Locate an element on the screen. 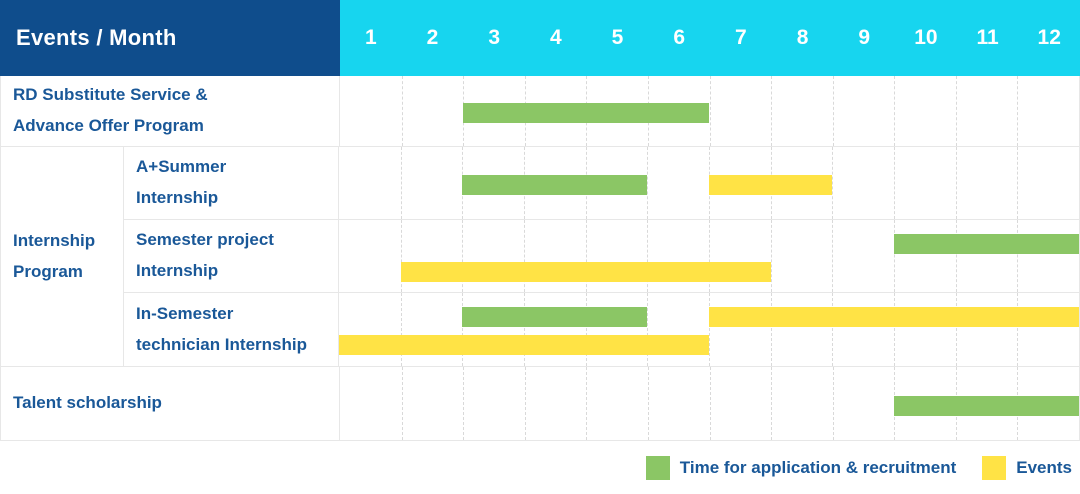  legend: Time for application & recruitment Events is located at coordinates (540, 467).